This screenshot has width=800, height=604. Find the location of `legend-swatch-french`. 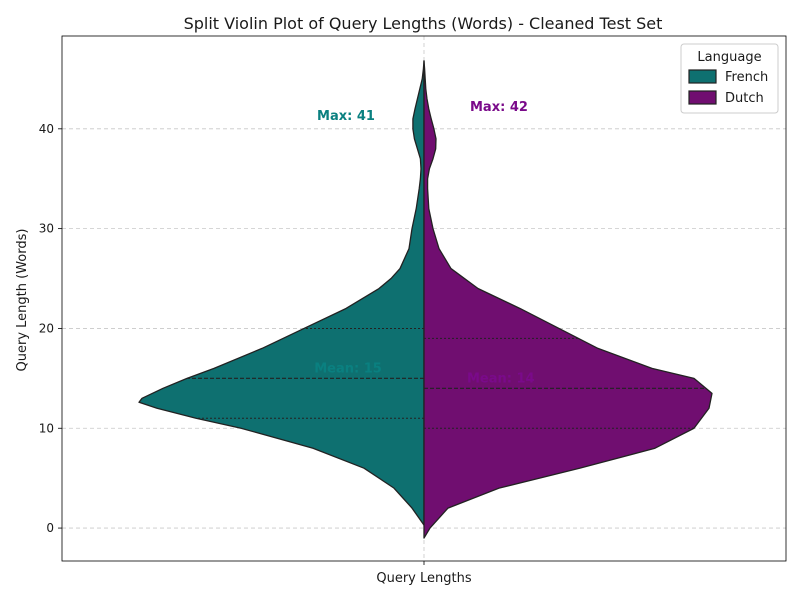

legend-swatch-french is located at coordinates (702, 76).